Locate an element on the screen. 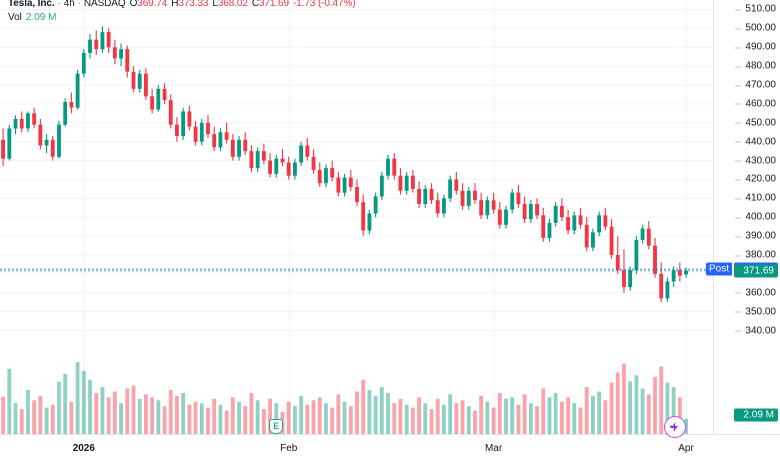  time-tick: 2026 is located at coordinates (83, 448).